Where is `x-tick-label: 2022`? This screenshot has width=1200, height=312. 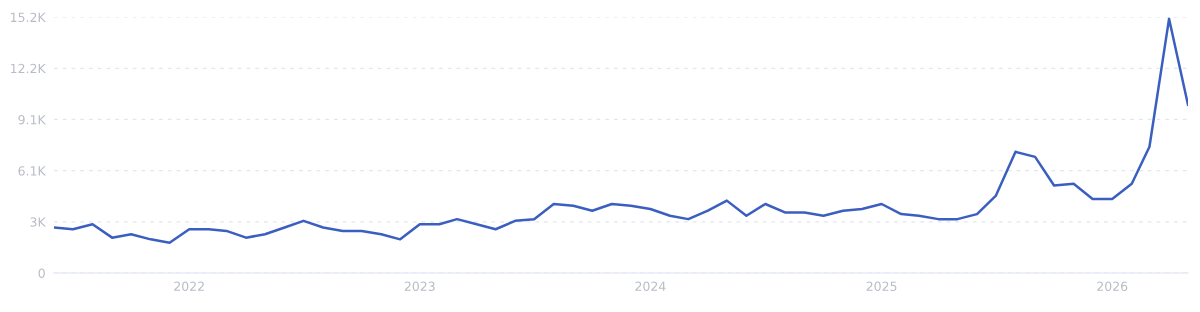 x-tick-label: 2022 is located at coordinates (189, 286).